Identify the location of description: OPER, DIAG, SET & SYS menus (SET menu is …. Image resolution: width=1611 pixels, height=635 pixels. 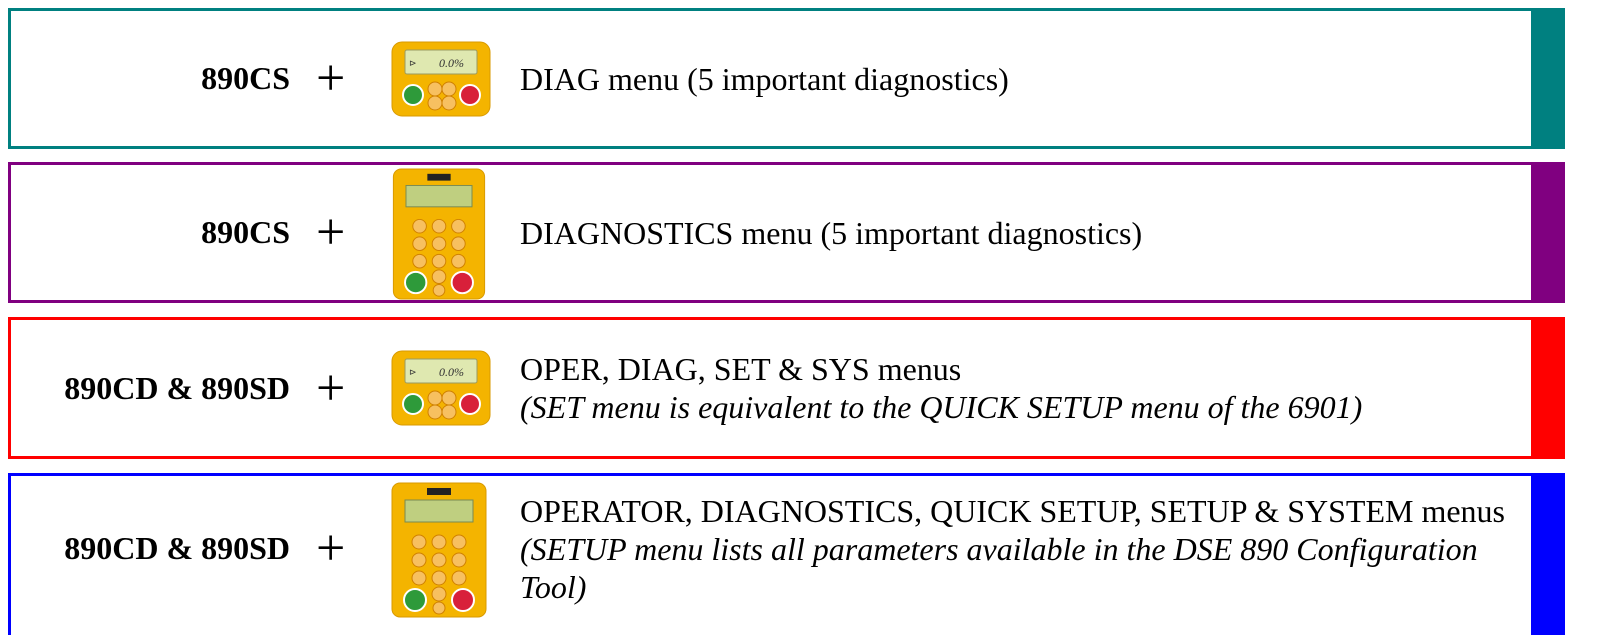
(1020, 388).